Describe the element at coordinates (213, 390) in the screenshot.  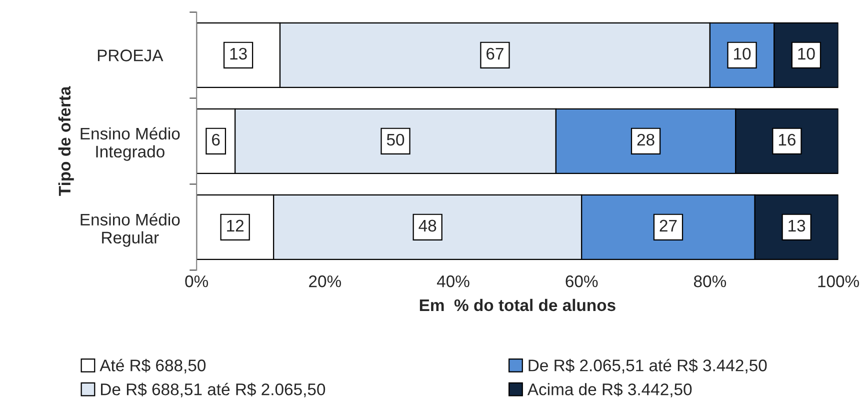
I see `legend-label: De R$ 688,51 até R$ 2.065,50` at that location.